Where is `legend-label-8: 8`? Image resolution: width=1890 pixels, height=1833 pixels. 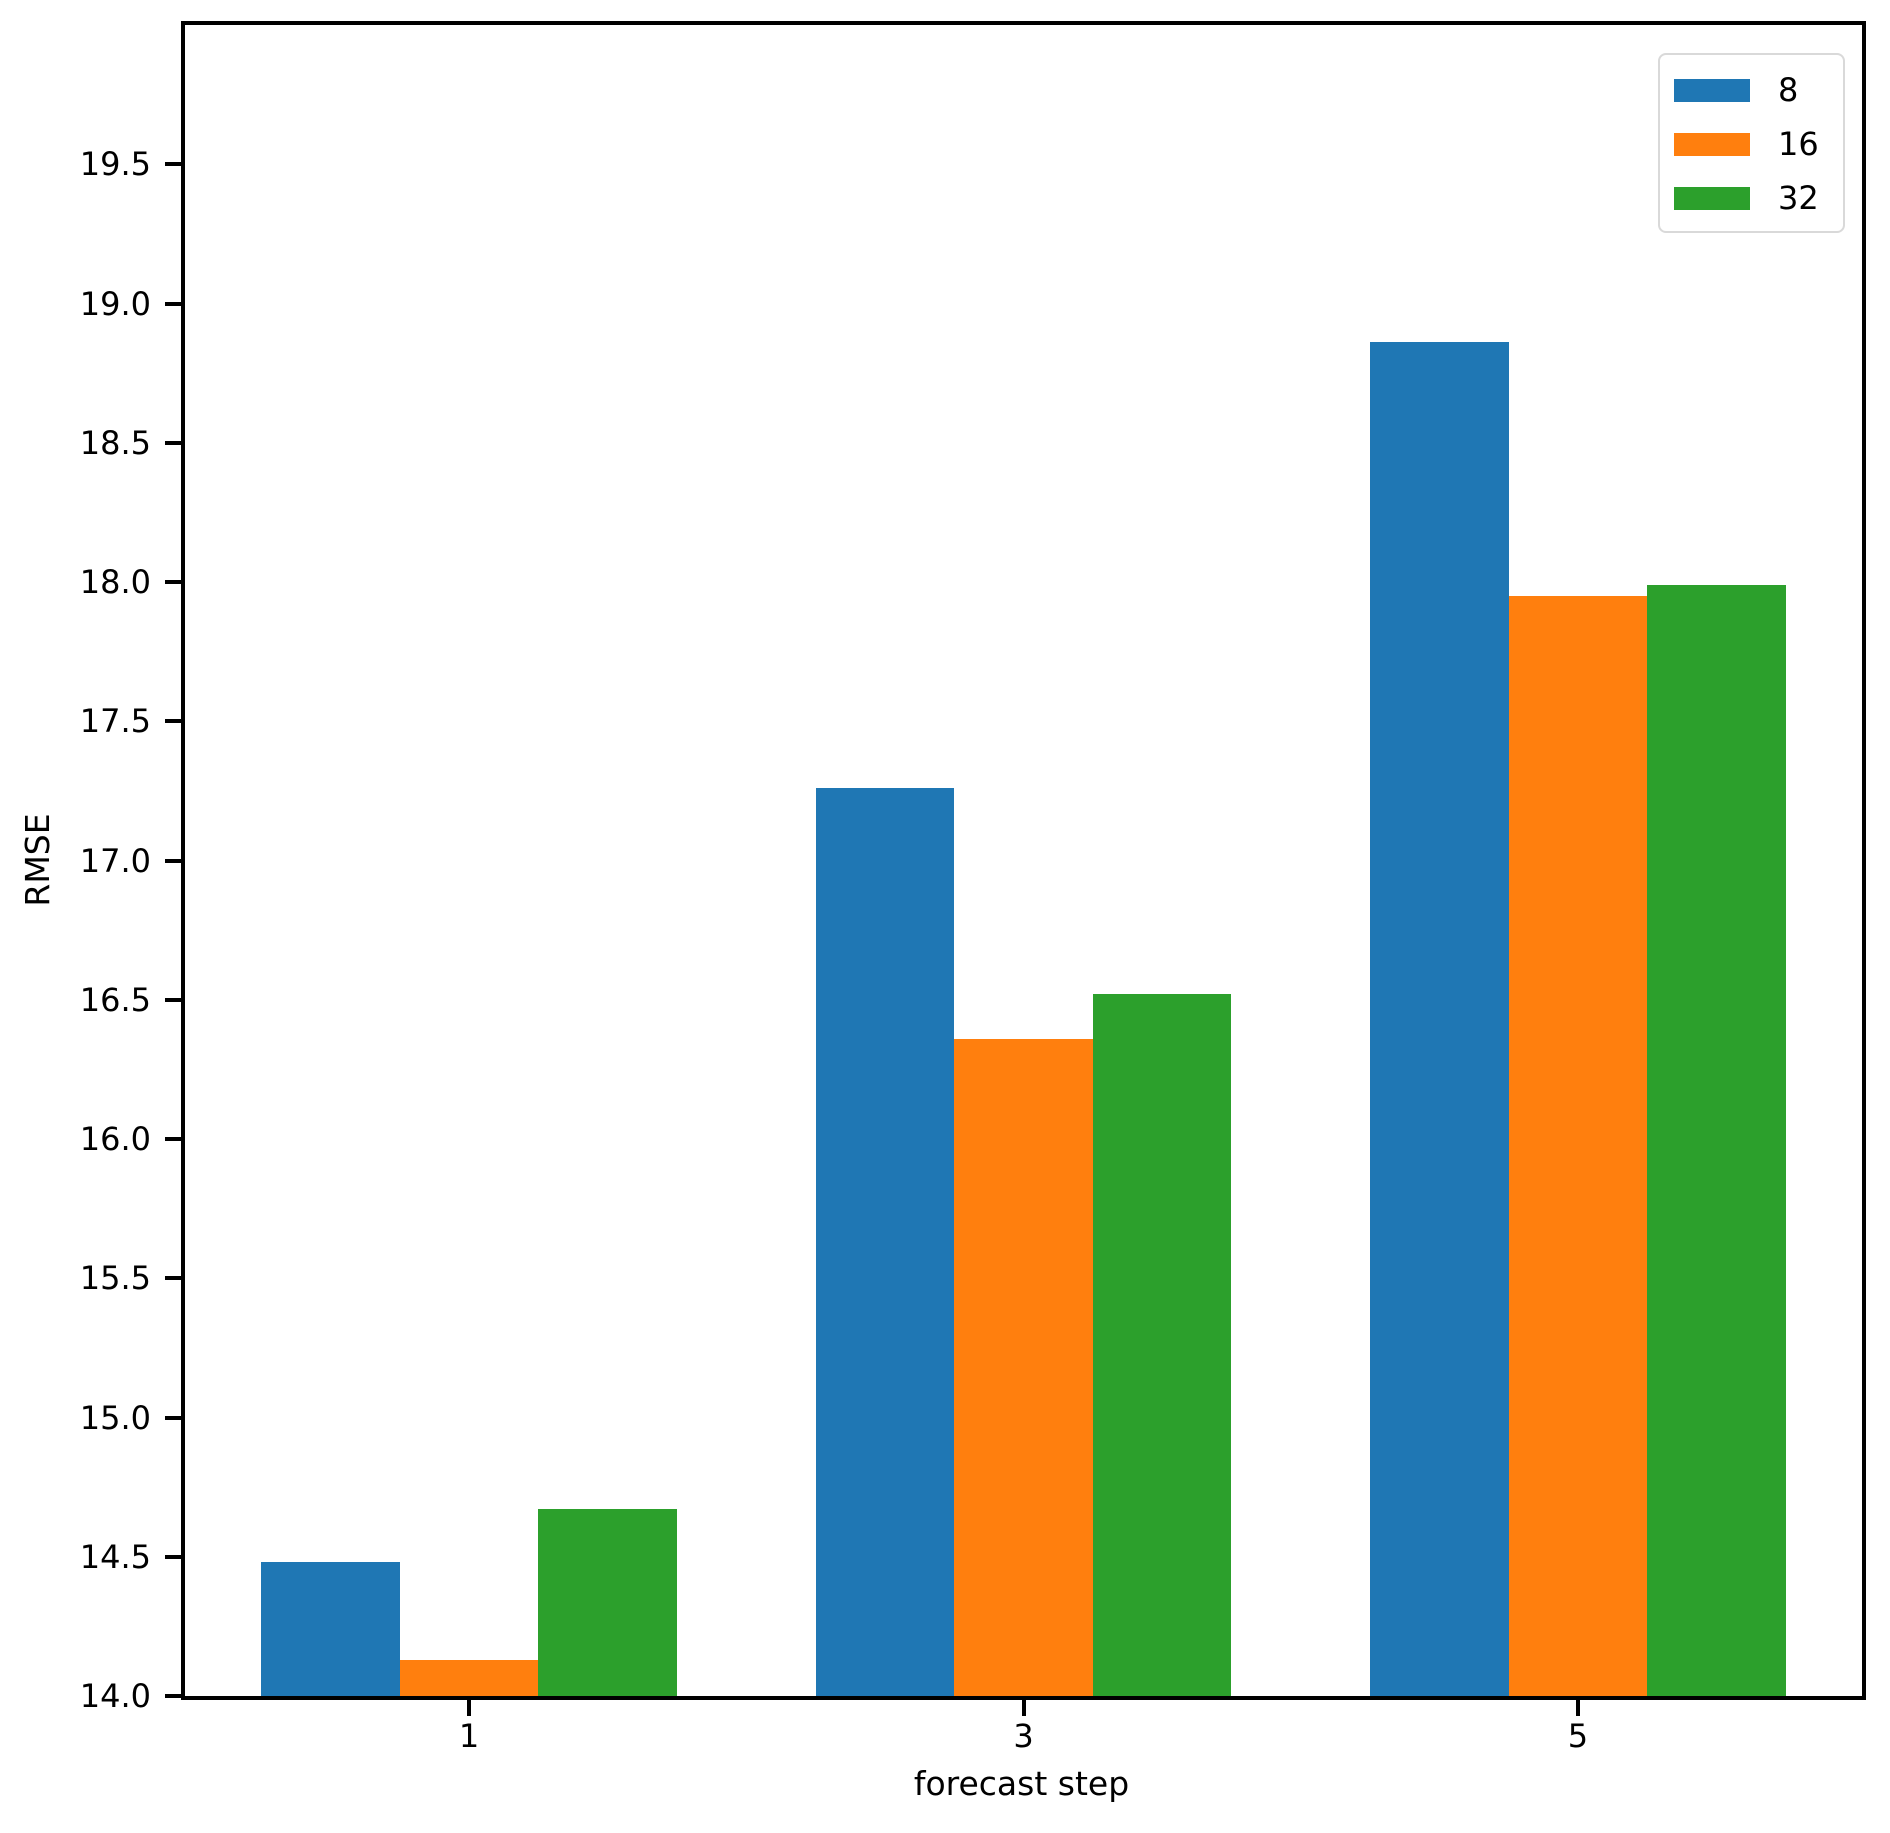 legend-label-8: 8 is located at coordinates (1788, 90).